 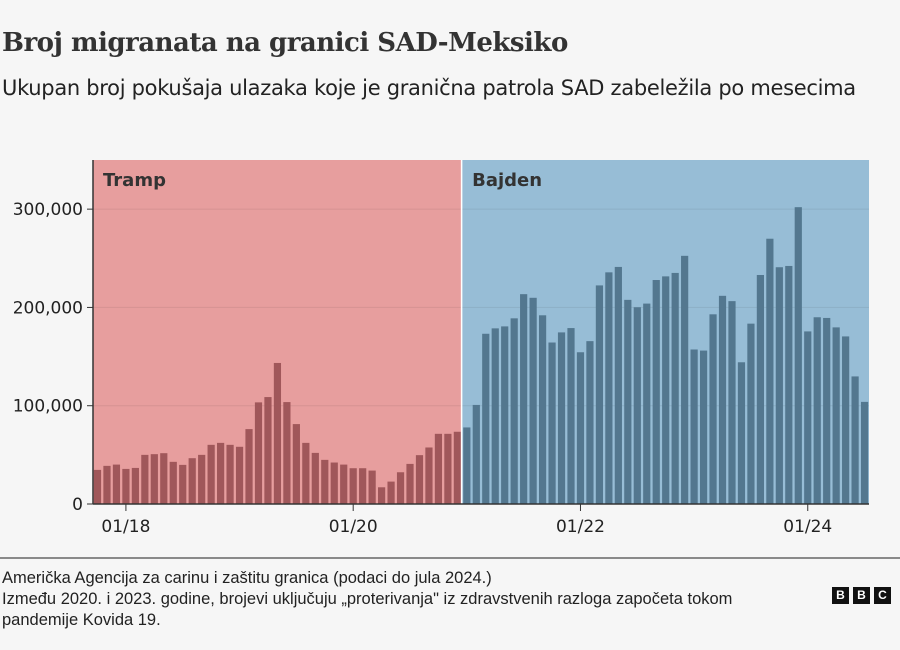 What do you see at coordinates (285, 43) in the screenshot?
I see `chart-title: Broj migranata na granici SAD-Meksiko` at bounding box center [285, 43].